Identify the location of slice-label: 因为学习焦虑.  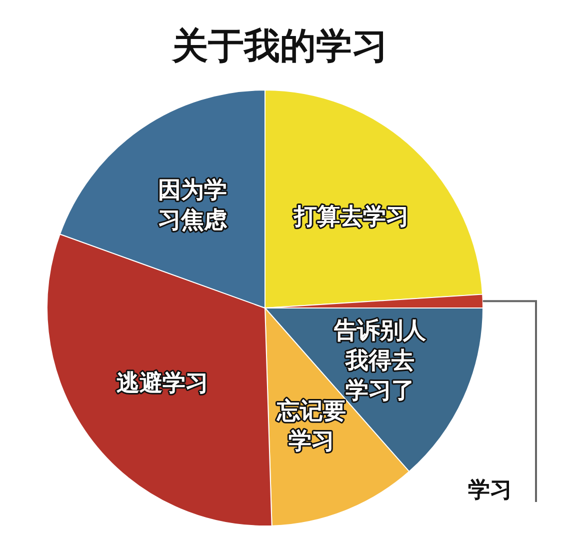
(193, 206).